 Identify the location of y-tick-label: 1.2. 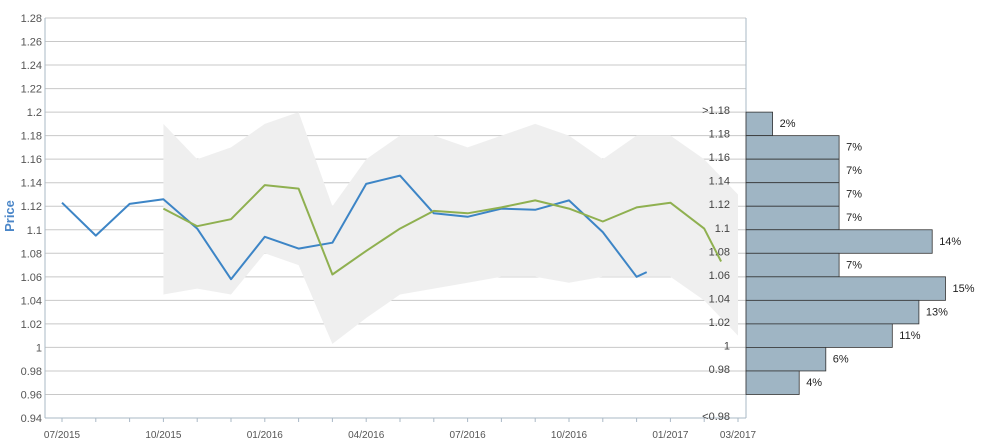
(34, 113).